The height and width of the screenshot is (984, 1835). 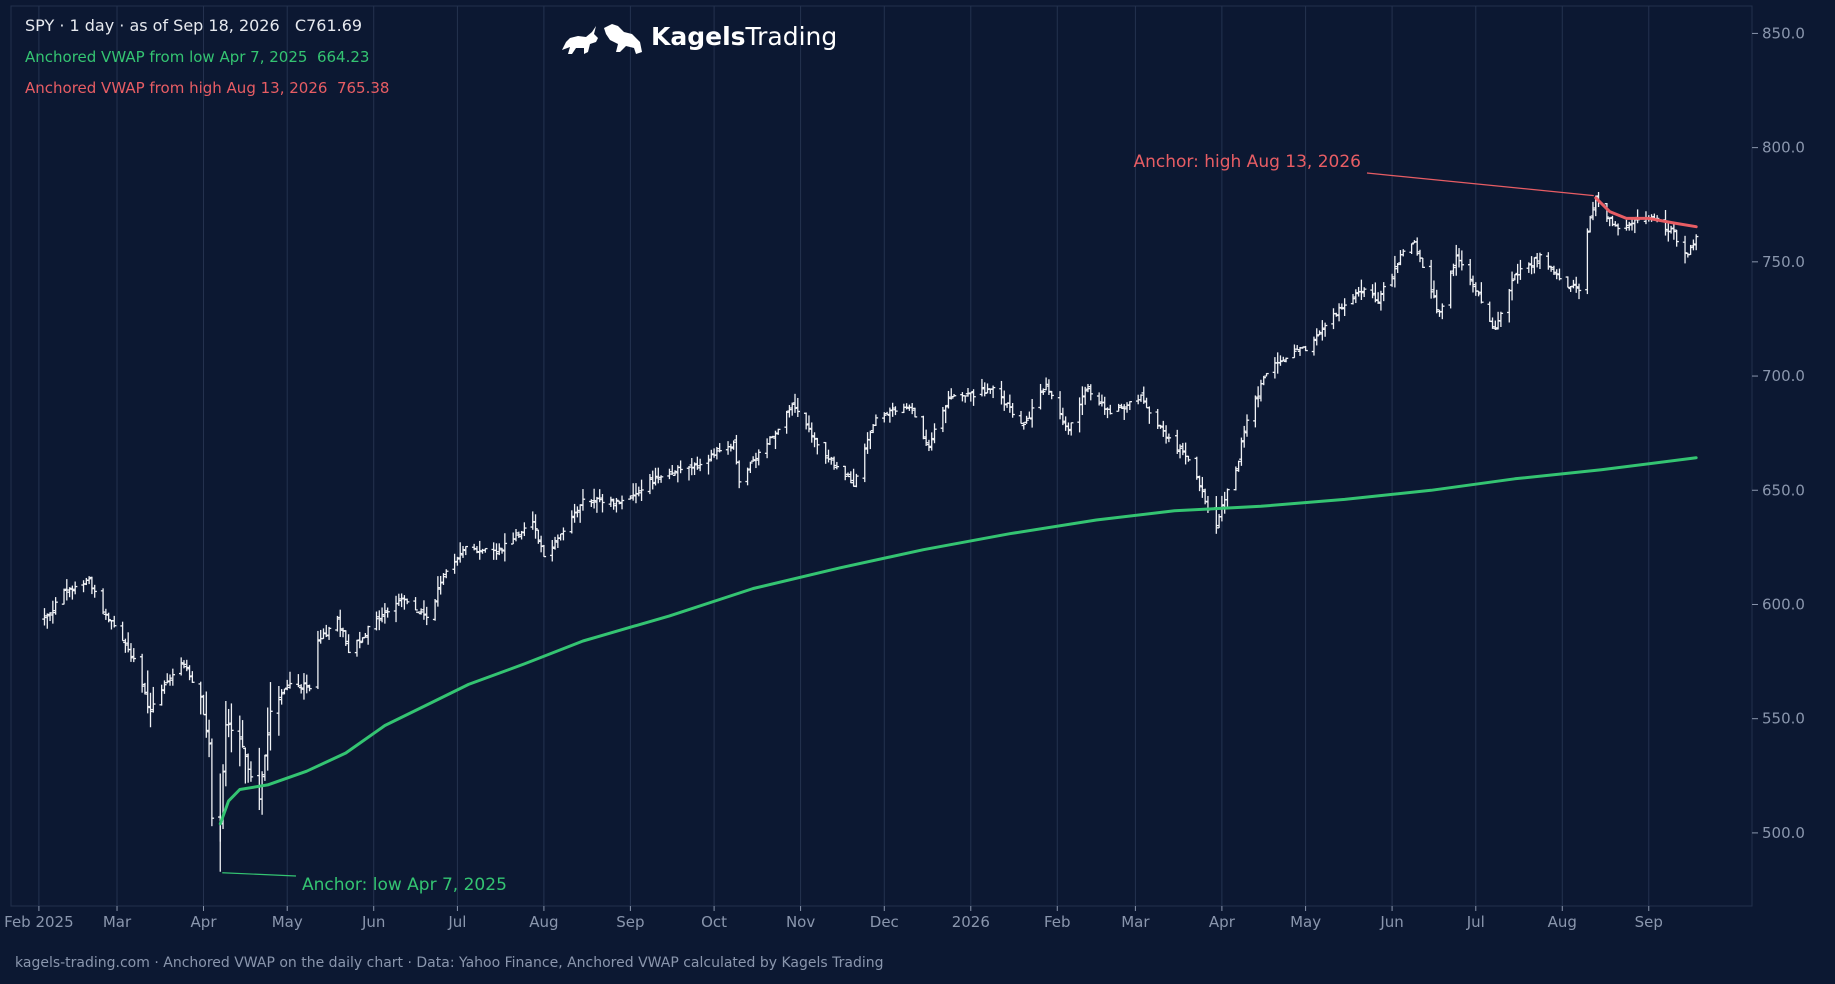 I want to click on x-tick-label: Sep, so click(x=630, y=922).